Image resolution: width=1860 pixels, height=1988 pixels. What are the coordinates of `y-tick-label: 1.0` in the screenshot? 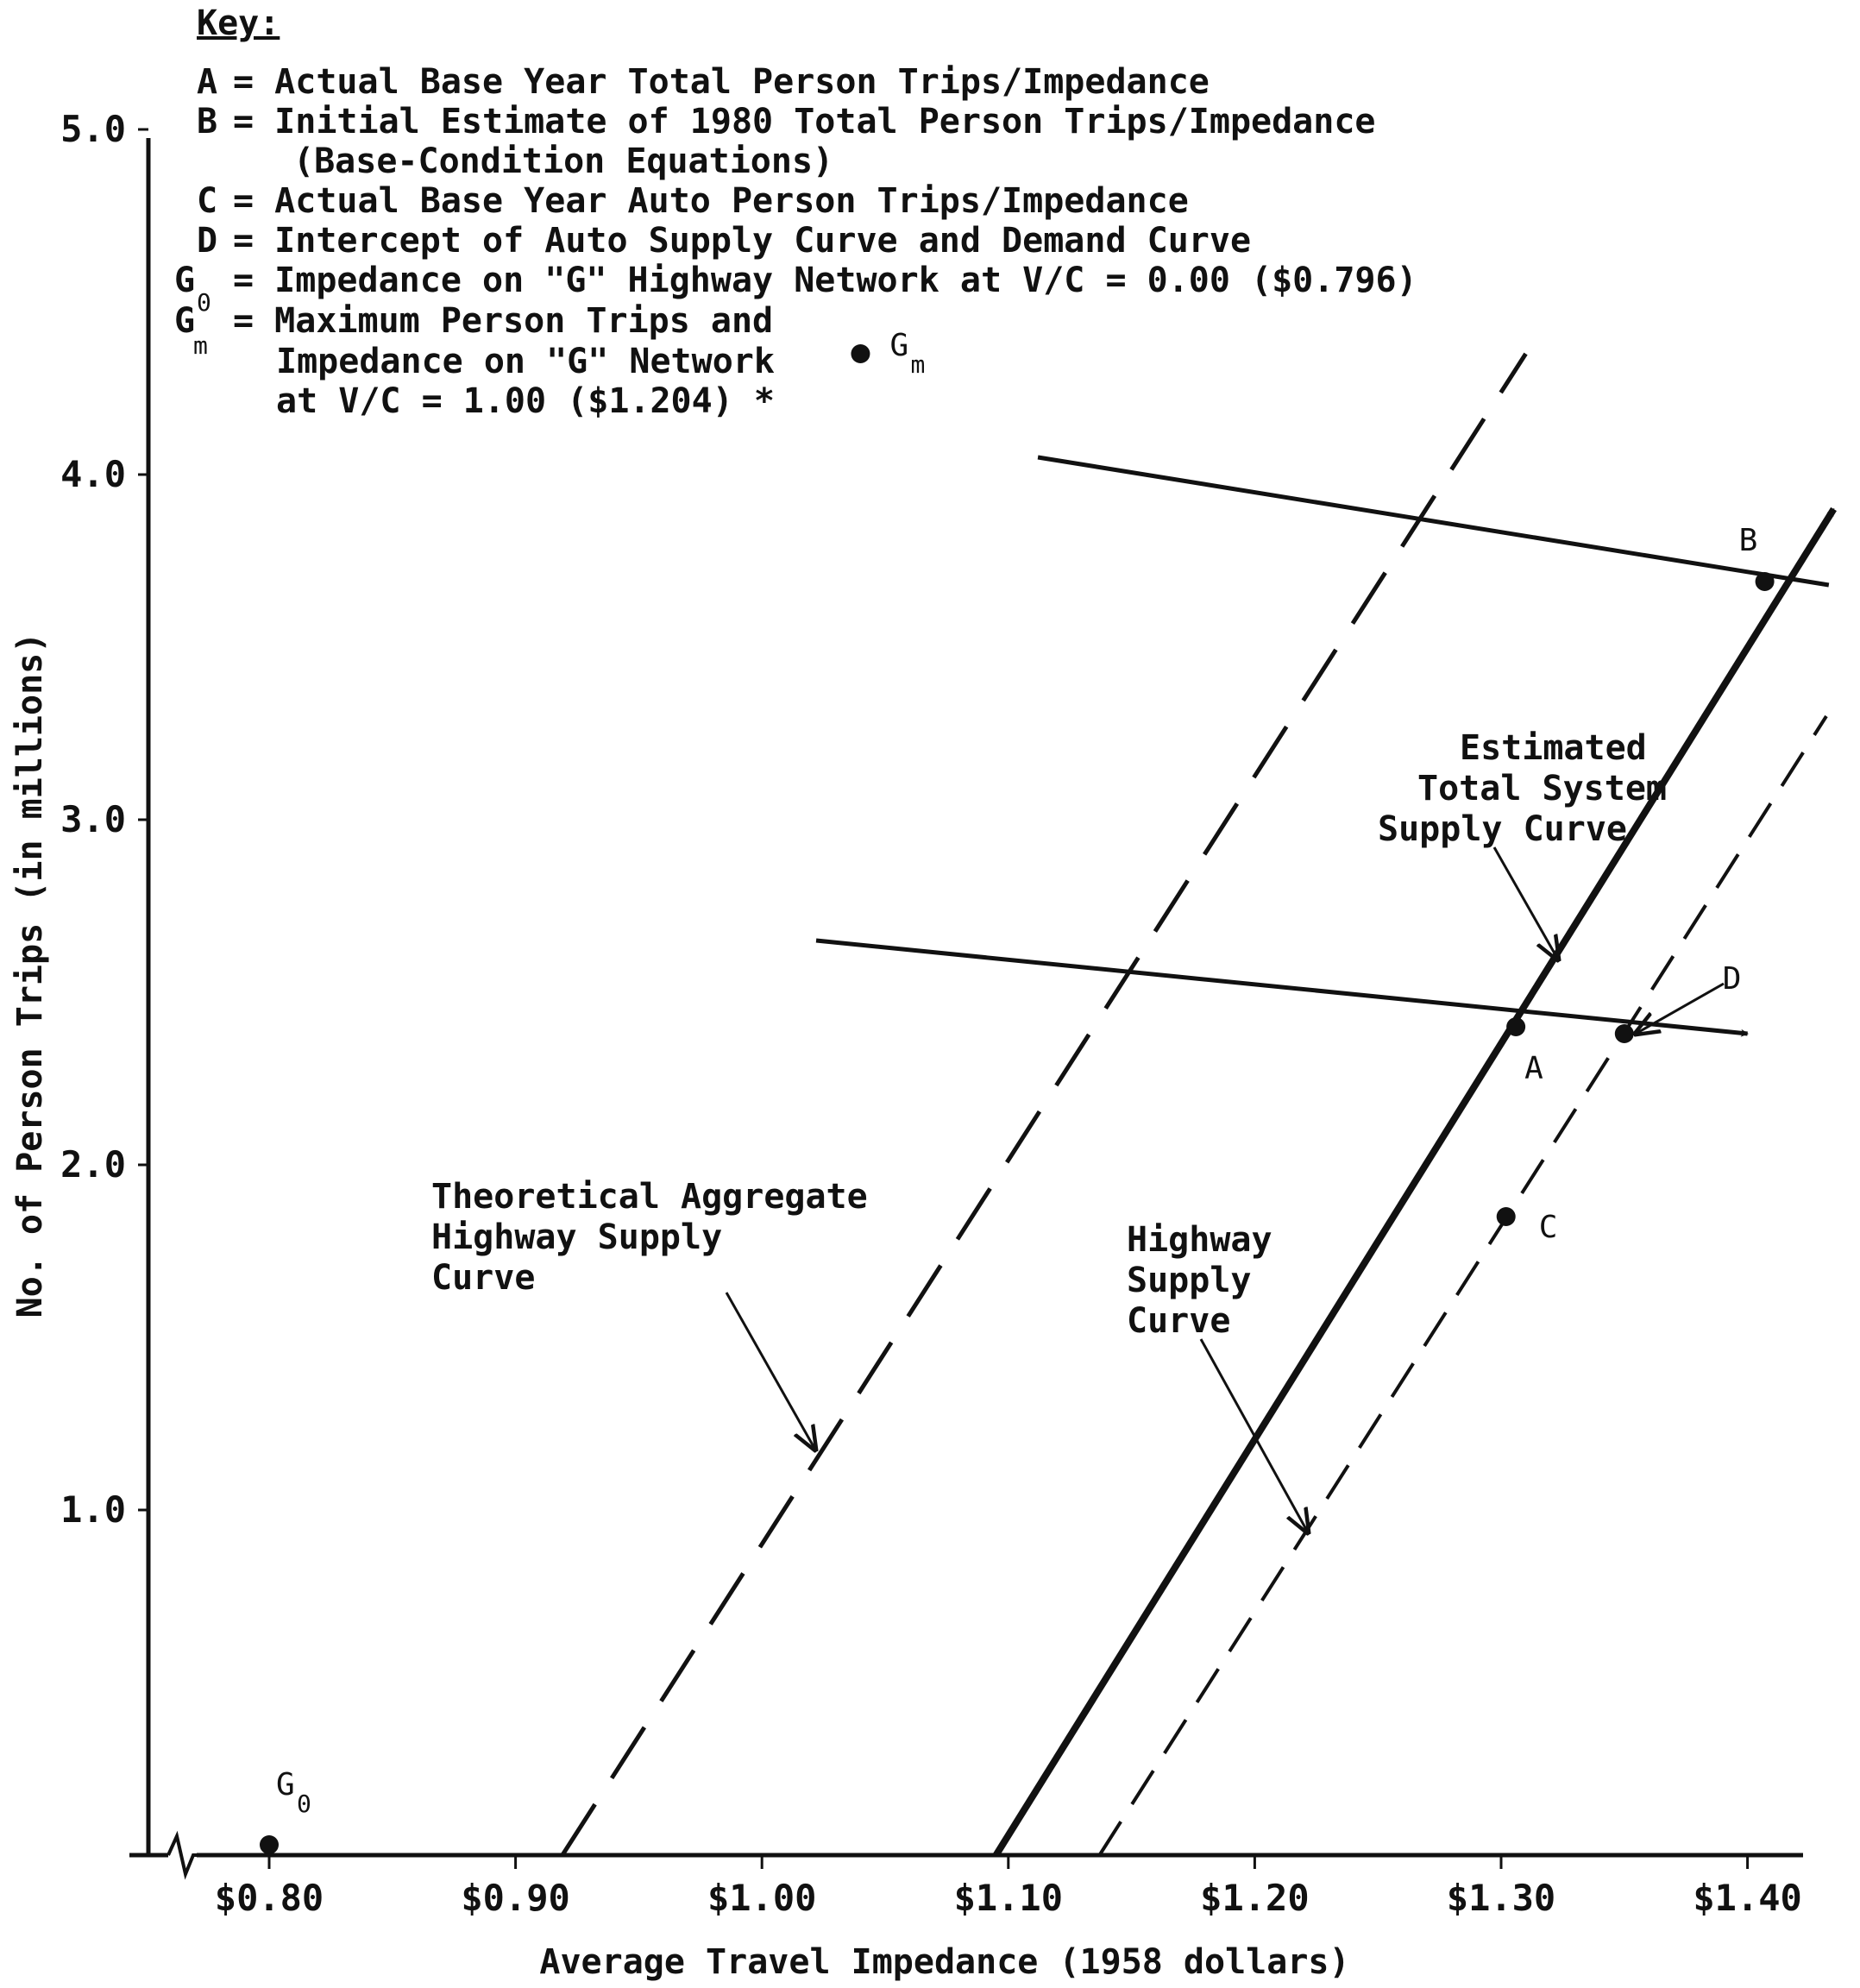 It's located at (93, 1509).